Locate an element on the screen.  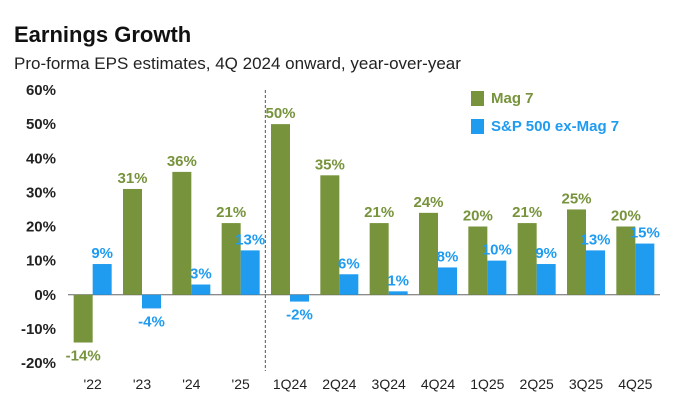
y-tick-label: 40% is located at coordinates (41, 158).